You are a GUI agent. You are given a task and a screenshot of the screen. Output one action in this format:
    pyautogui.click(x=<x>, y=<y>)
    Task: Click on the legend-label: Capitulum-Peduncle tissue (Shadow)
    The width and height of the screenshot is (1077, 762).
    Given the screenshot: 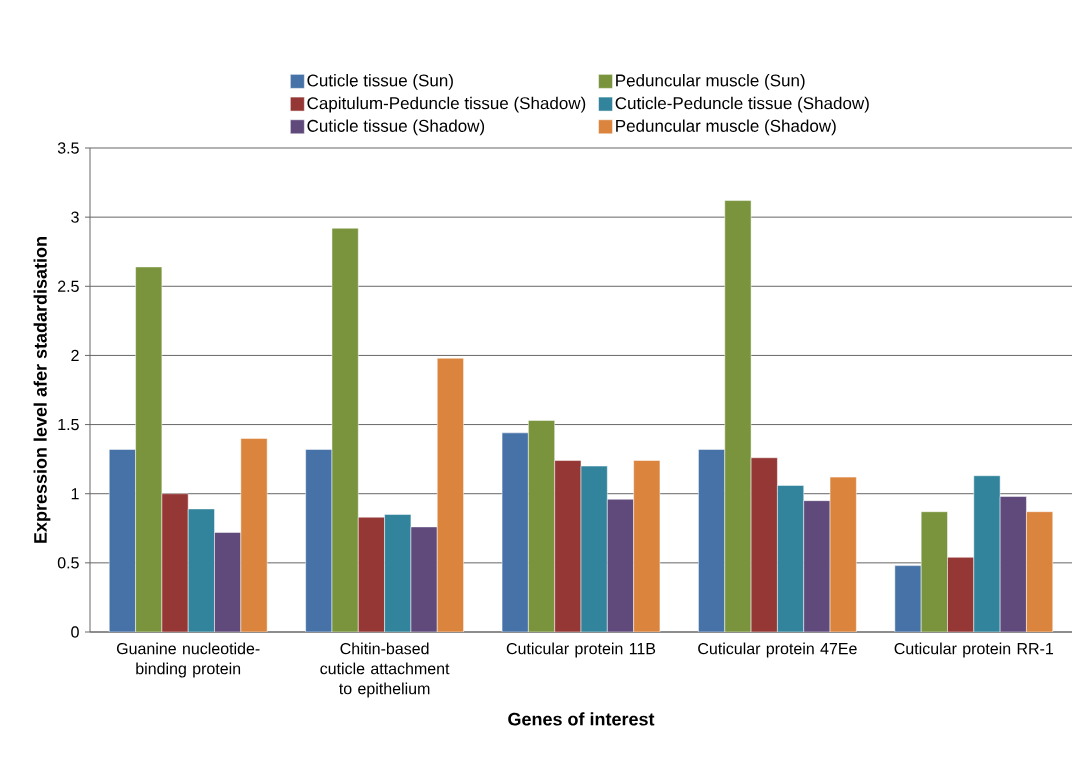 What is the action you would take?
    pyautogui.click(x=446, y=104)
    